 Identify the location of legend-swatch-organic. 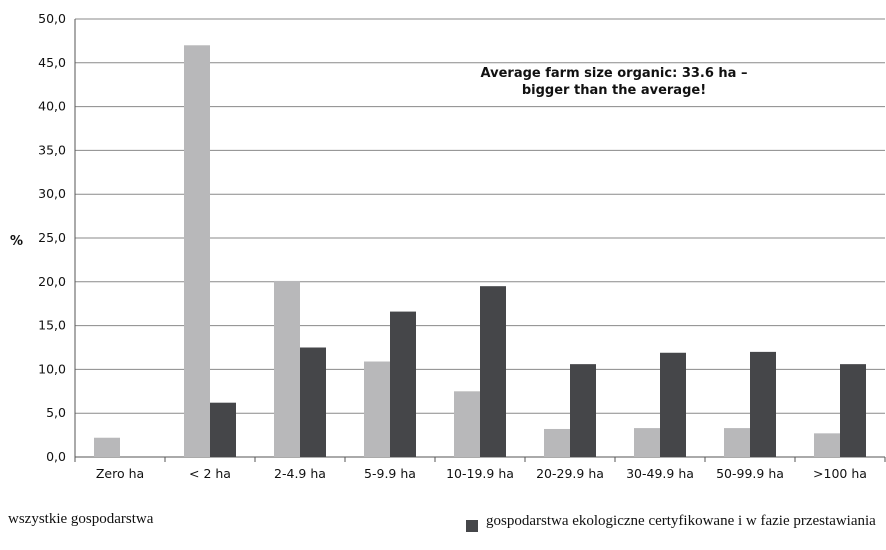
(472, 526).